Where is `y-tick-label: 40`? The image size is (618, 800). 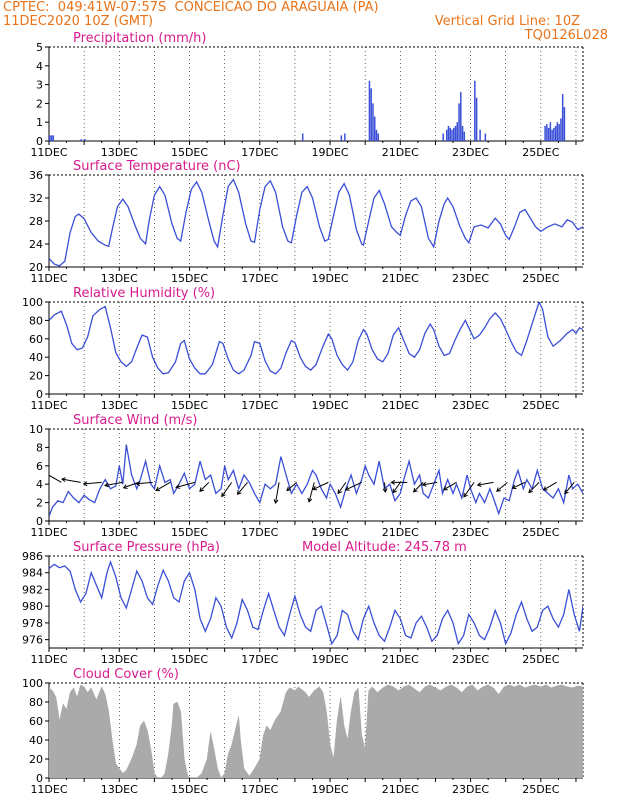 y-tick-label: 40 is located at coordinates (36, 740).